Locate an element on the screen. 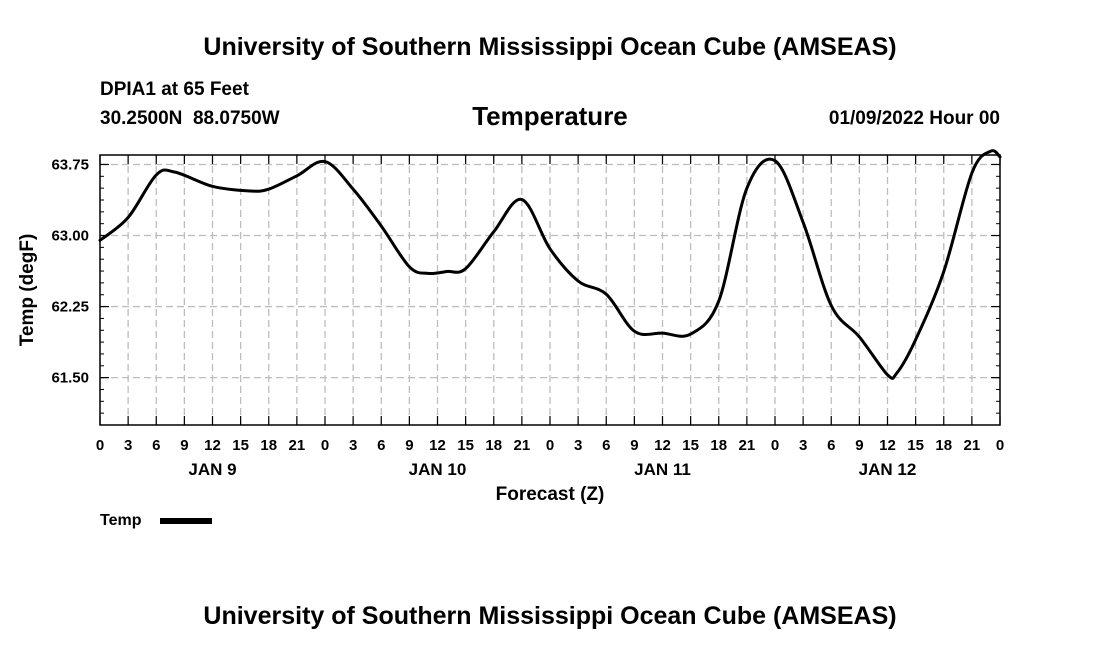 The width and height of the screenshot is (1100, 650). day-label: JAN 11 is located at coordinates (662, 469).